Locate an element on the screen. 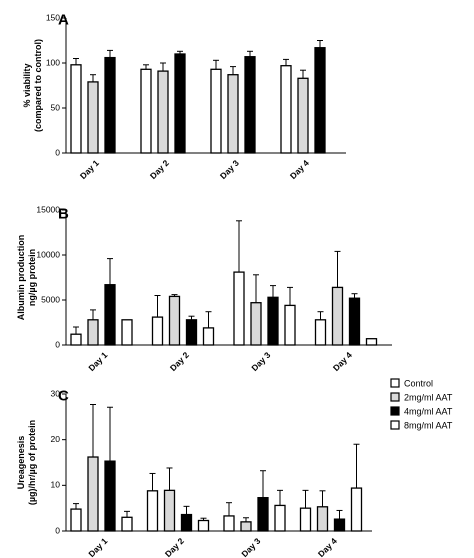 The width and height of the screenshot is (474, 558). y-axis-label: ng/µg protein is located at coordinates (32, 277).